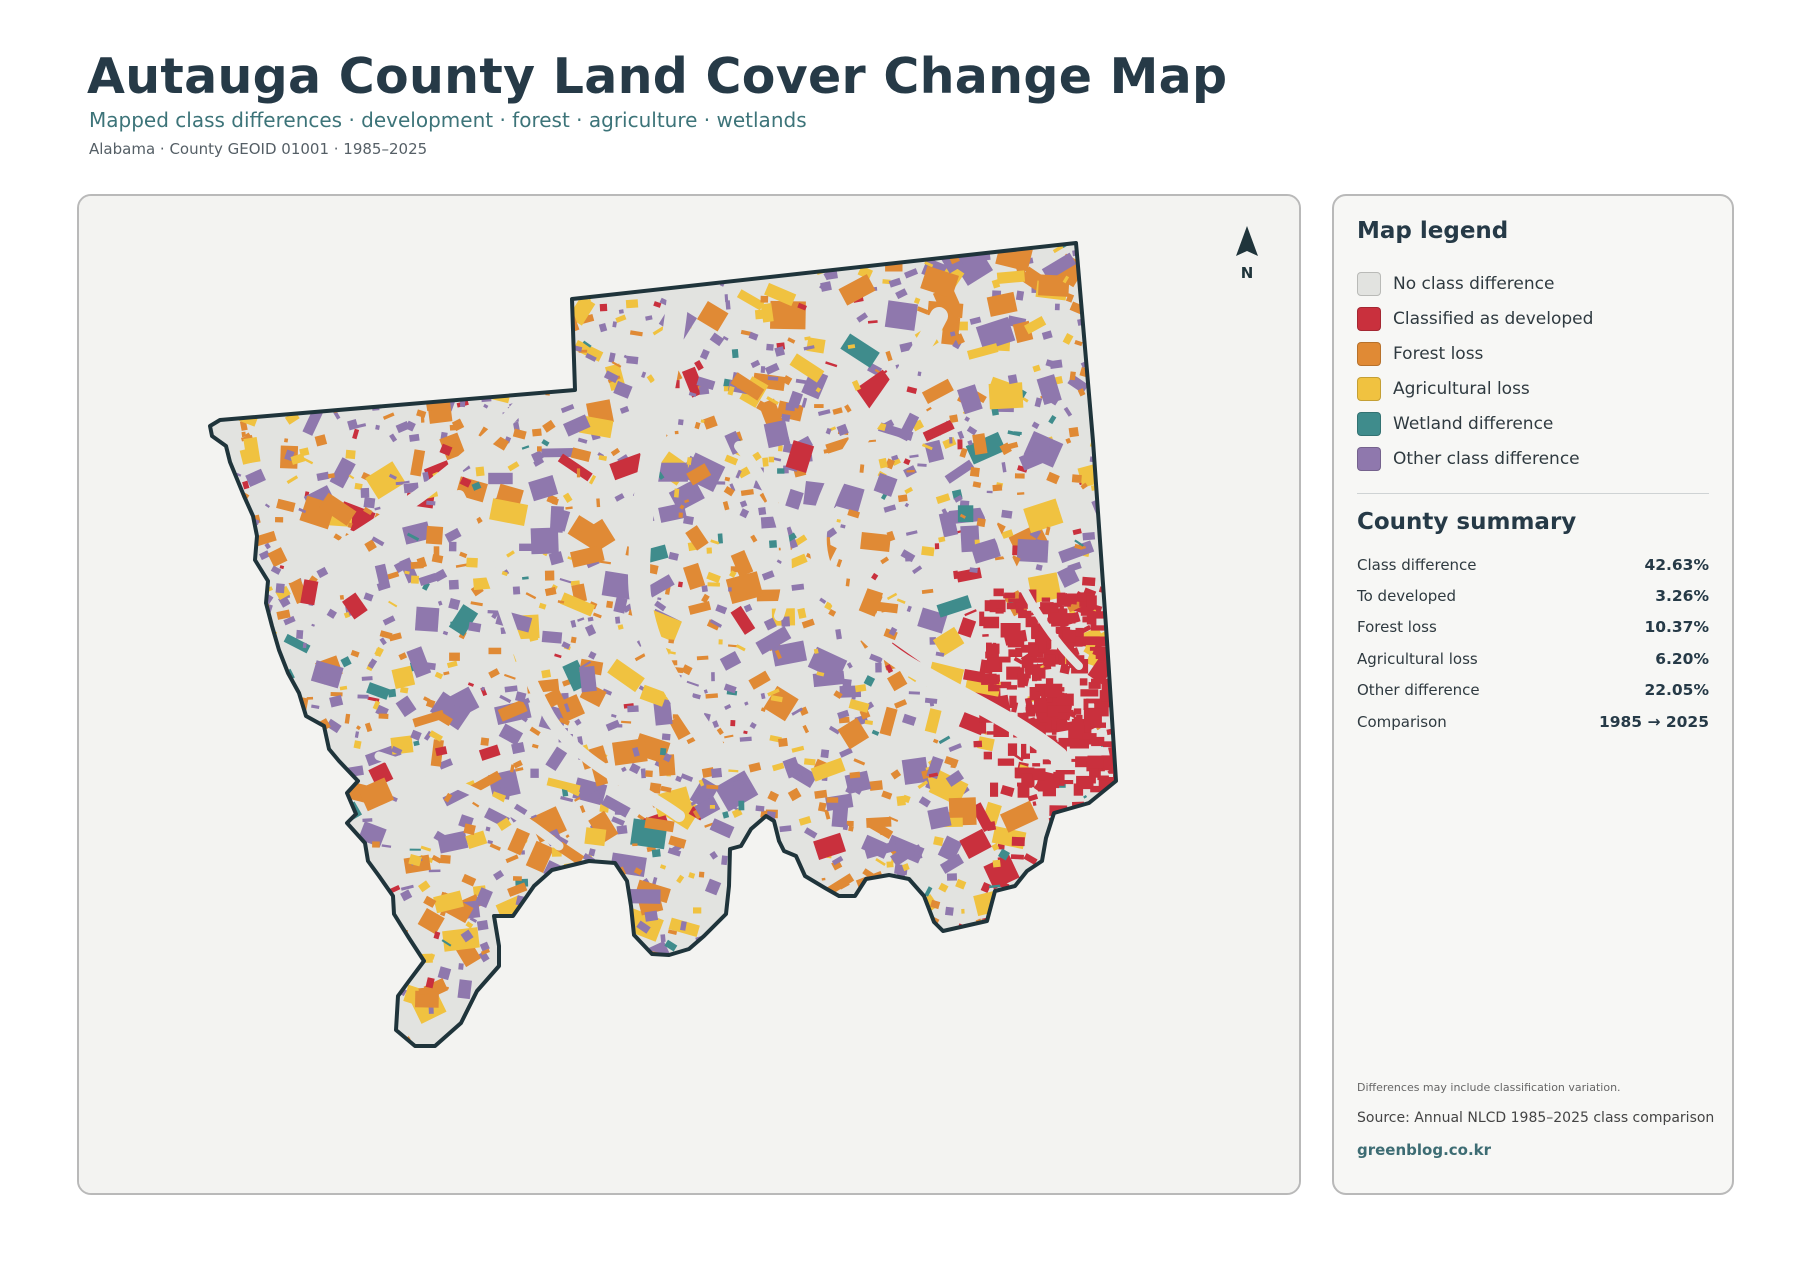 This screenshot has height=1273, width=1800. I want to click on summary-title: County summary, so click(1467, 522).